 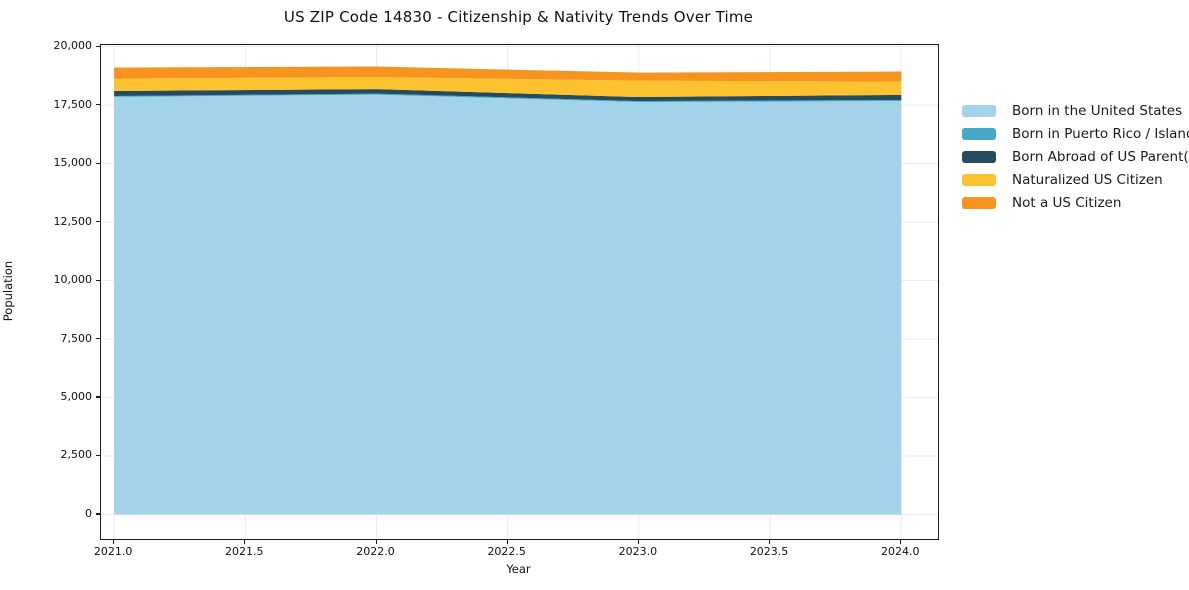 What do you see at coordinates (73, 163) in the screenshot?
I see `y-tick-label: 15,000` at bounding box center [73, 163].